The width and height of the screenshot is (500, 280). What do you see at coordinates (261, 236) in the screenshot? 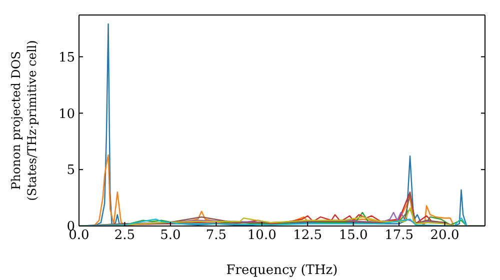
I see `x-tick-label: 10.0` at bounding box center [261, 236].